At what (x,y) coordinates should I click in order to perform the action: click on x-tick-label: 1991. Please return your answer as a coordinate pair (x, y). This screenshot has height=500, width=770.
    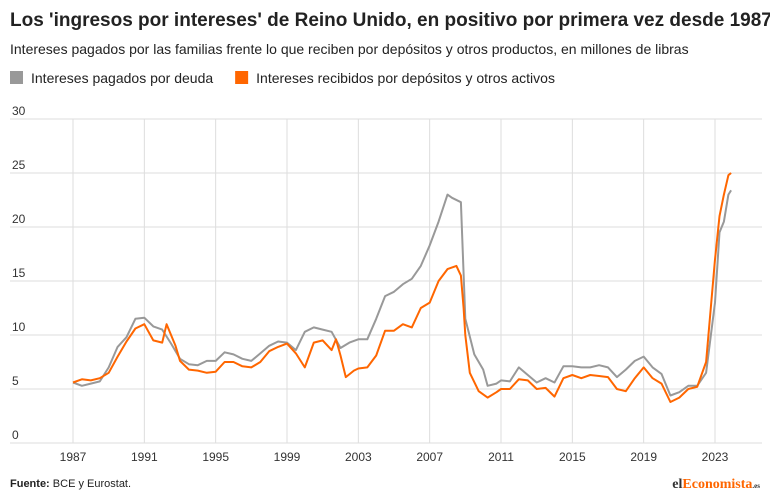
    Looking at the image, I should click on (144, 457).